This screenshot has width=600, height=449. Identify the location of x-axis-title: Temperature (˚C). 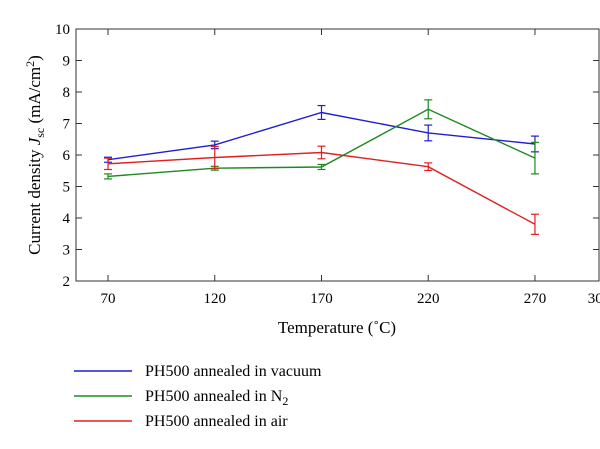
(337, 327).